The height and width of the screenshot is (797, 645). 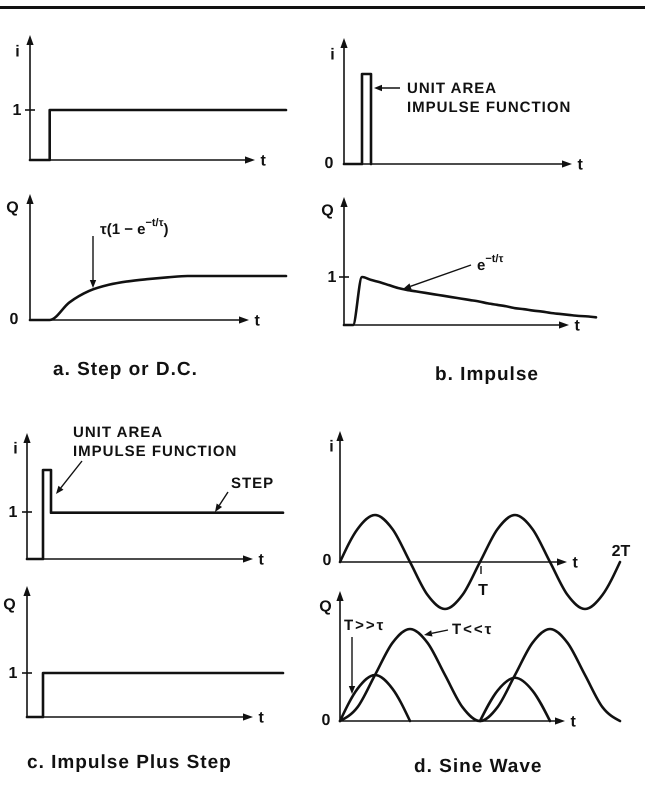 I want to click on text: T>>τ, so click(x=365, y=625).